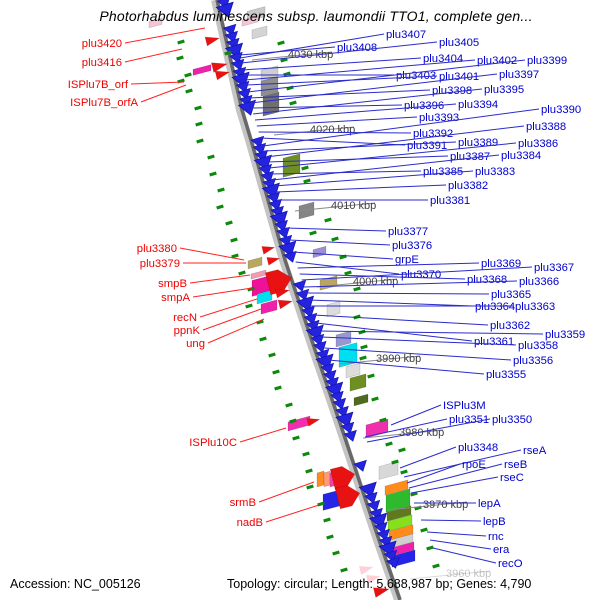  Describe the element at coordinates (474, 465) in the screenshot. I see `gene-label-rpoE: rpoE` at that location.